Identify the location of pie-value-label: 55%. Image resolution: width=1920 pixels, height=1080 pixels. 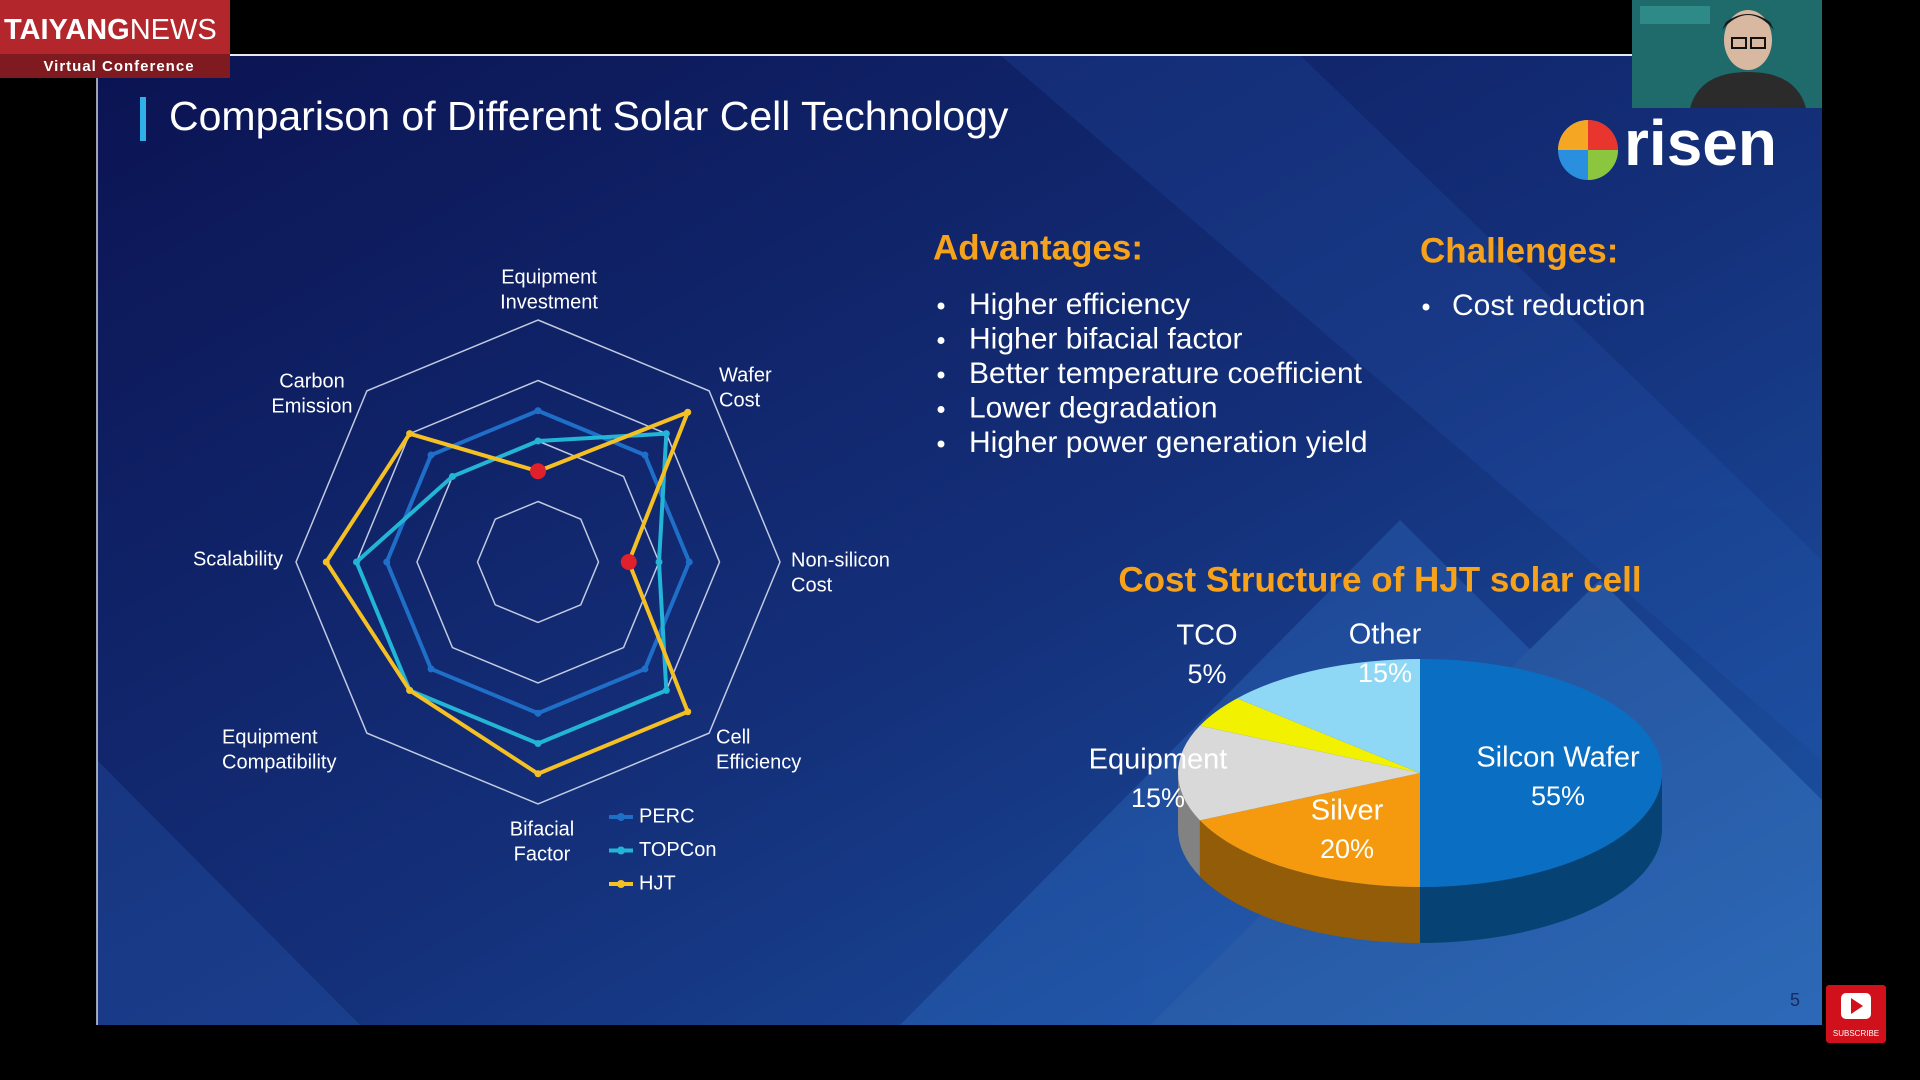
(1558, 796).